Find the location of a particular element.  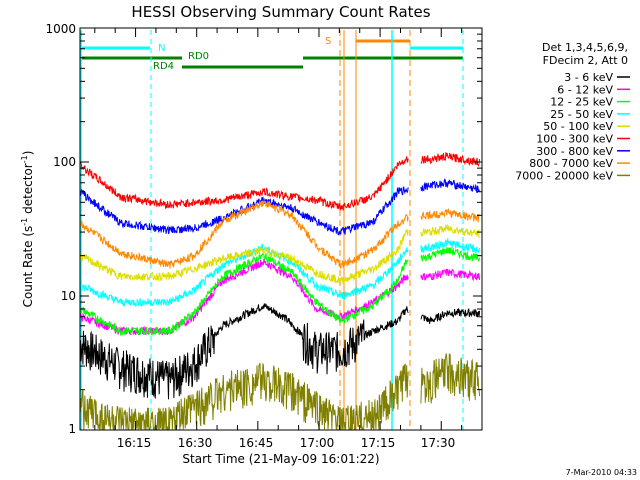

legend-item-label: 12 - 25 keV is located at coordinates (581, 102).